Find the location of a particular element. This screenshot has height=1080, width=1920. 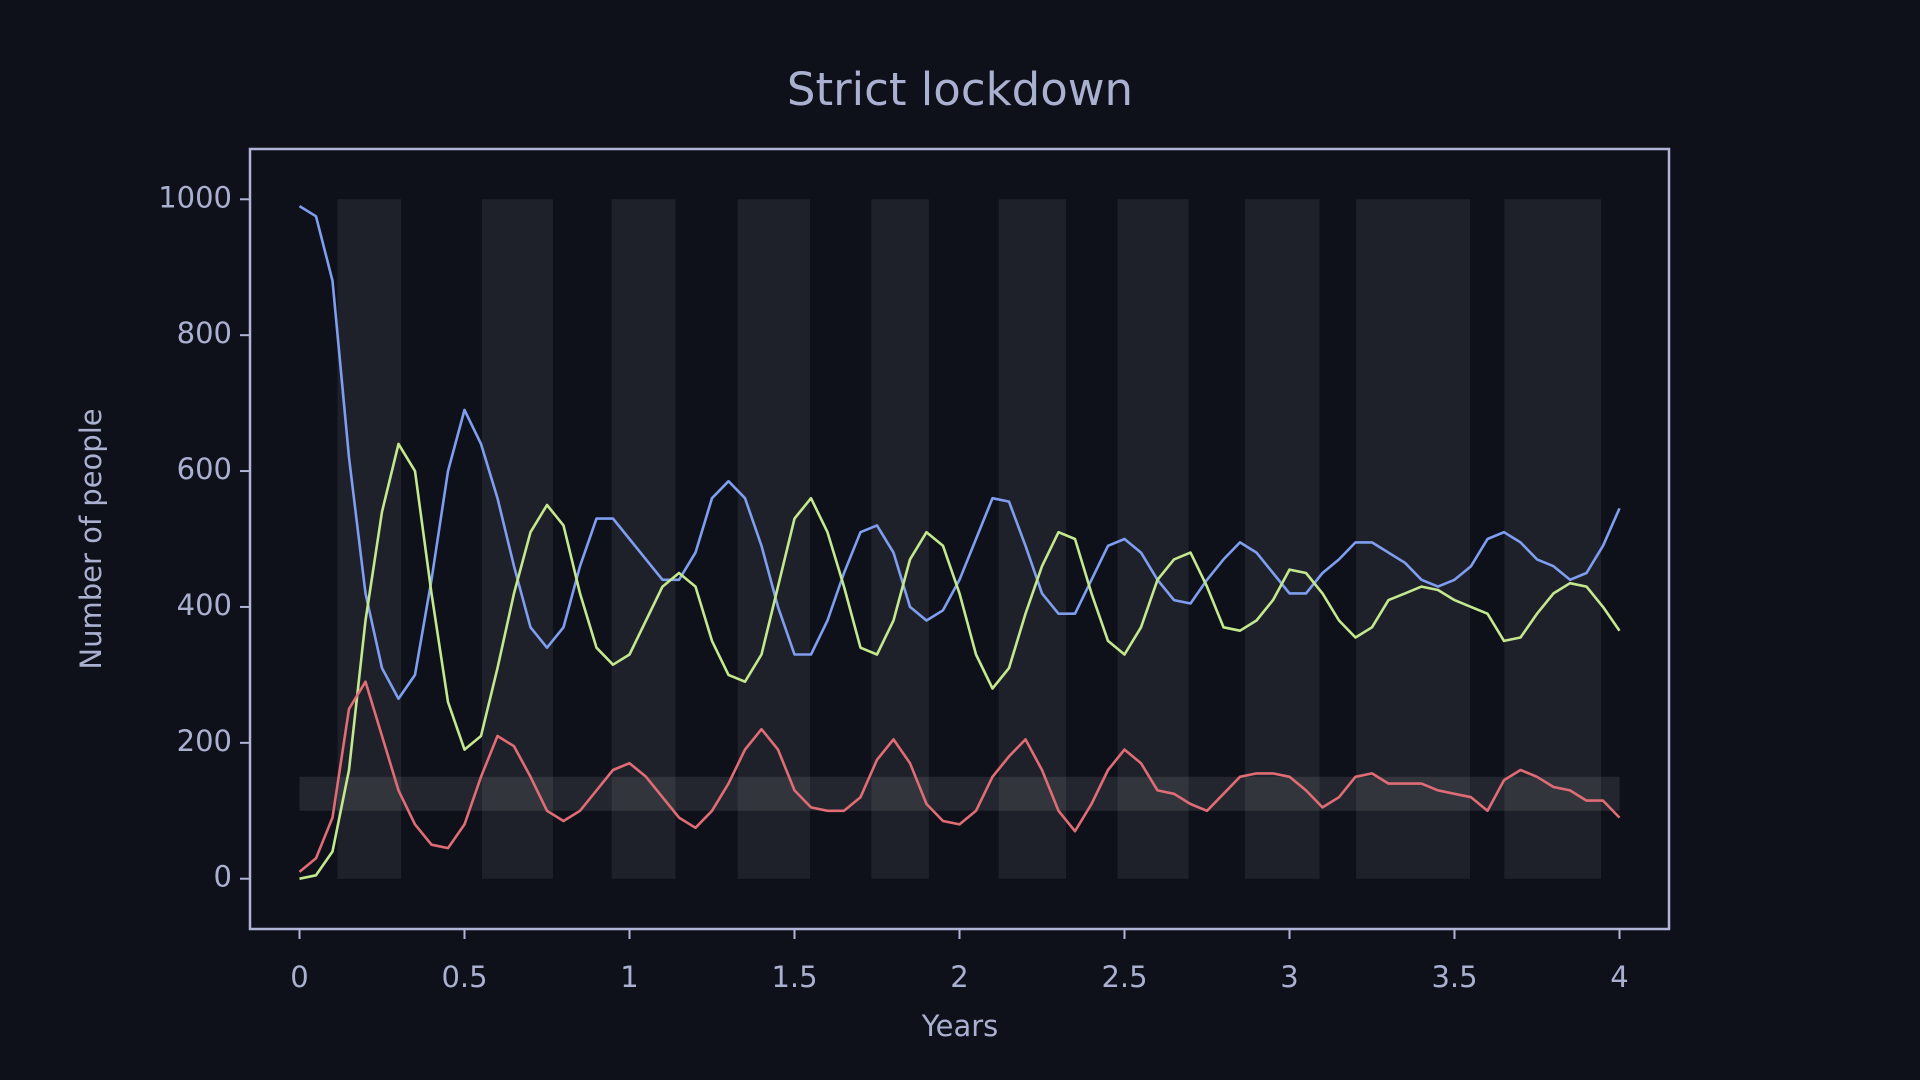

y-tick-label: 800 is located at coordinates (204, 333).